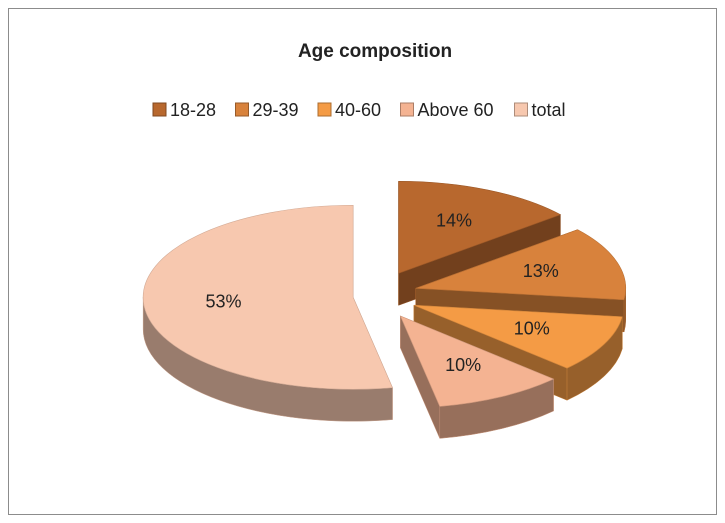  What do you see at coordinates (541, 271) in the screenshot?
I see `data-label: 13%` at bounding box center [541, 271].